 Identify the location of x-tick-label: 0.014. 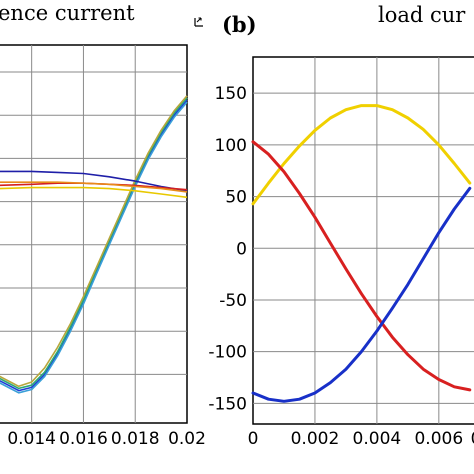
(31, 439).